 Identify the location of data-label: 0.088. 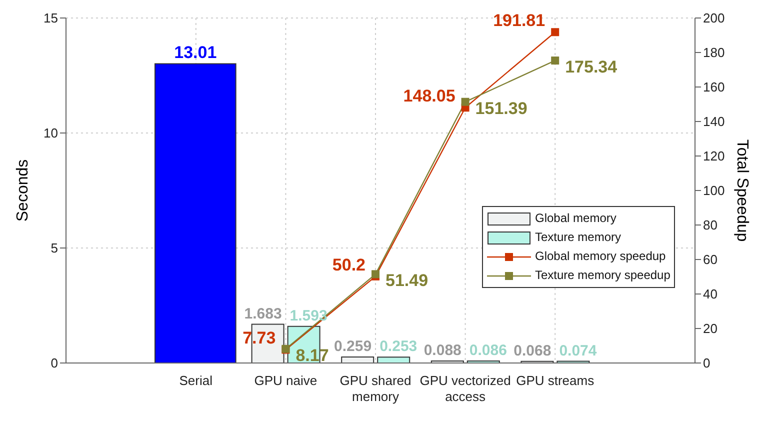
(443, 350).